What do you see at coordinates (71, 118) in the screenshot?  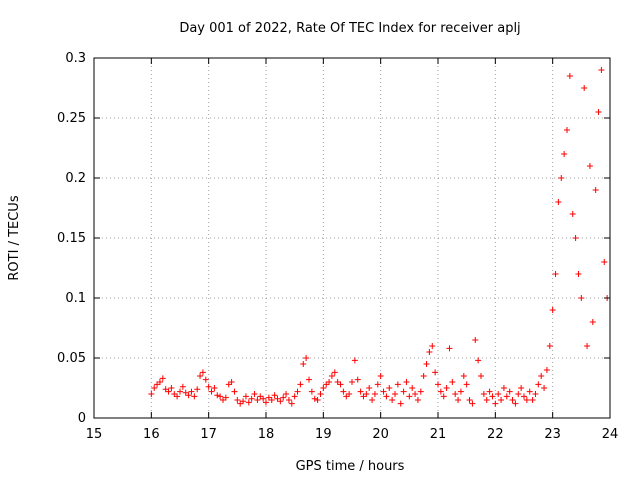 I see `y-tick-label: 0.25` at bounding box center [71, 118].